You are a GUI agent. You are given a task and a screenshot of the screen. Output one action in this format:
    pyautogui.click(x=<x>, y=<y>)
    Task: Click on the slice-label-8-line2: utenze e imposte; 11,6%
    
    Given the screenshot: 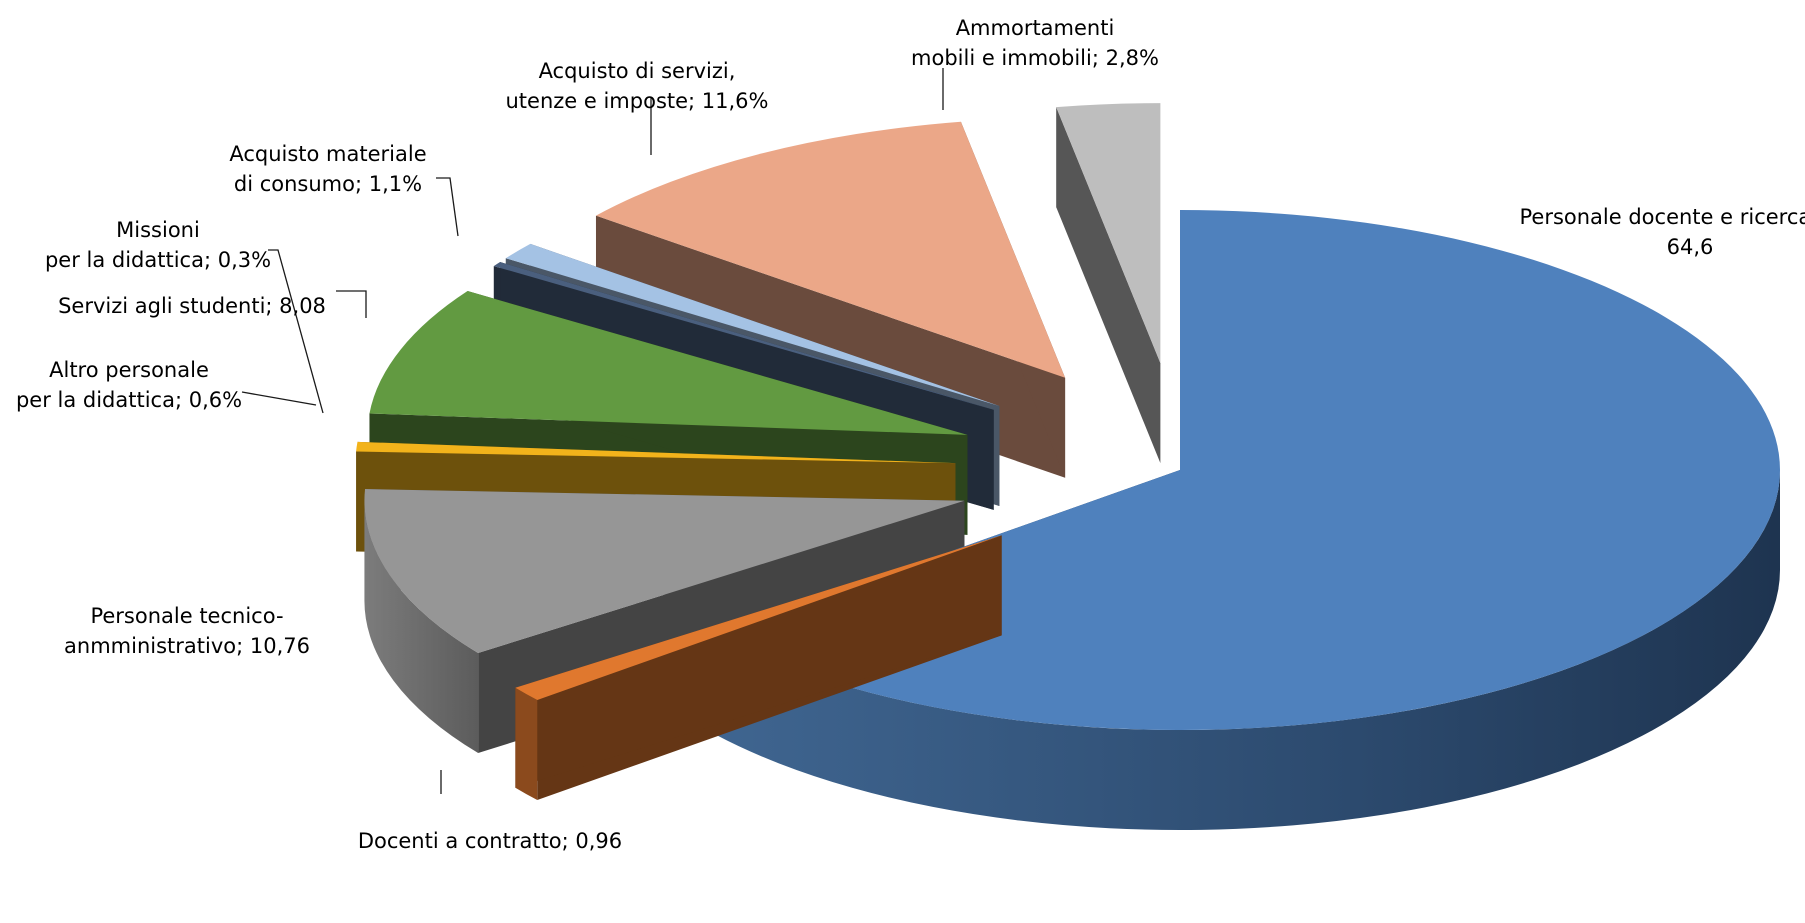 What is the action you would take?
    pyautogui.click(x=636, y=101)
    